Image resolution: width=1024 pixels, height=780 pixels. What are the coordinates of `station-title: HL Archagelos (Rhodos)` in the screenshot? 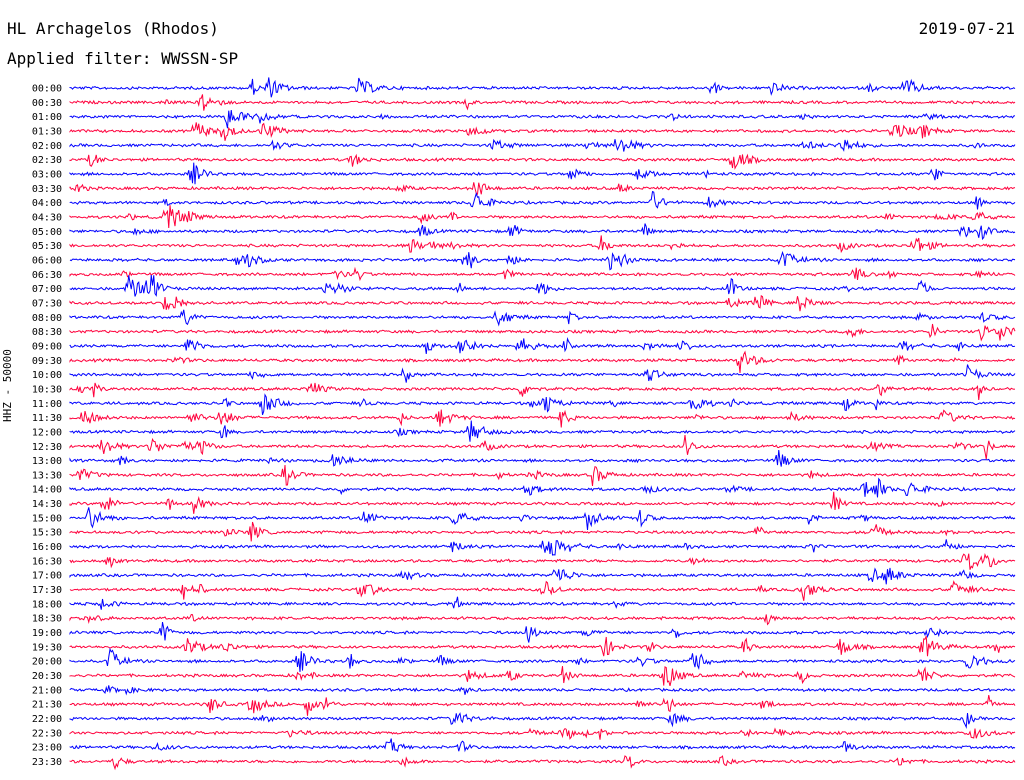 It's located at (113, 28).